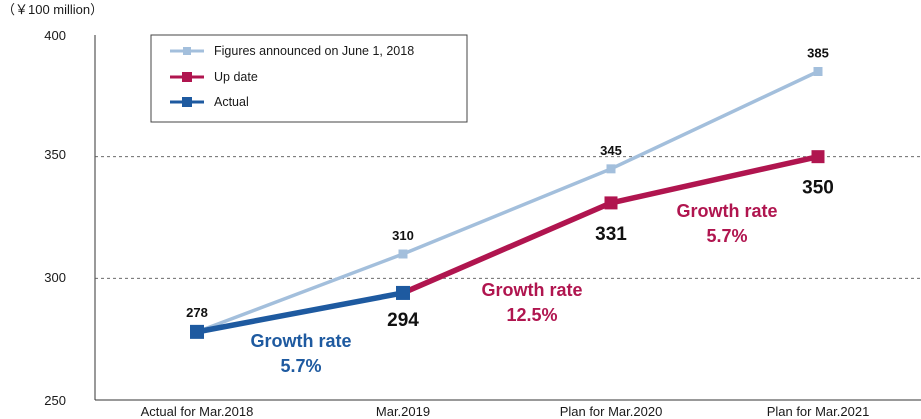 The width and height of the screenshot is (921, 419). I want to click on x-tick-label: Actual for Mar.2018, so click(197, 411).